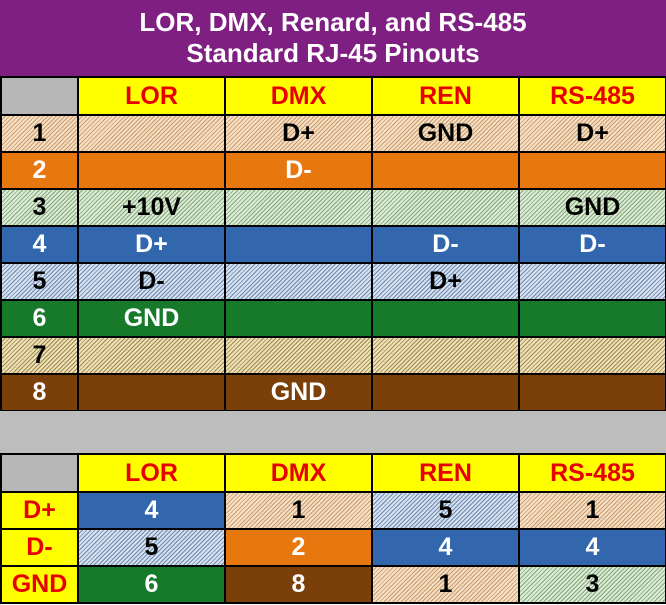 This screenshot has width=666, height=605. What do you see at coordinates (592, 510) in the screenshot?
I see `signal-rs485-pin-cell: 1` at bounding box center [592, 510].